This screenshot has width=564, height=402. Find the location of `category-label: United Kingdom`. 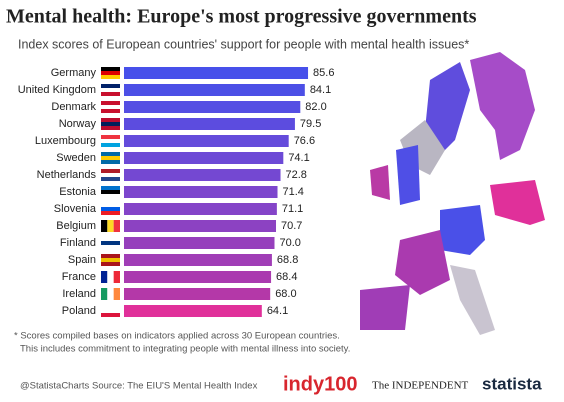

category-label: United Kingdom is located at coordinates (57, 90).